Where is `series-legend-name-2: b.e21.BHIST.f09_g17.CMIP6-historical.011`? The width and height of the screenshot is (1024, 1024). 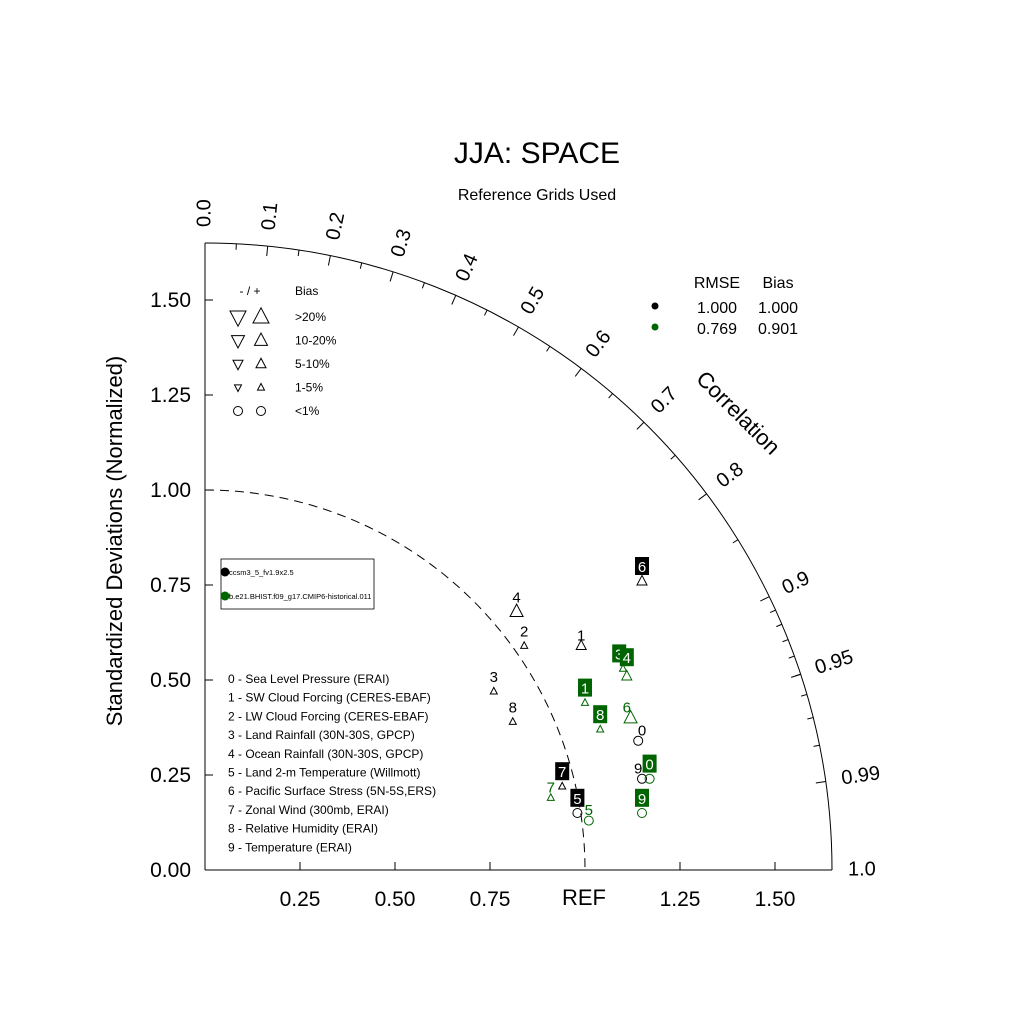
series-legend-name-2: b.e21.BHIST.f09_g17.CMIP6-historical.011 is located at coordinates (300, 596).